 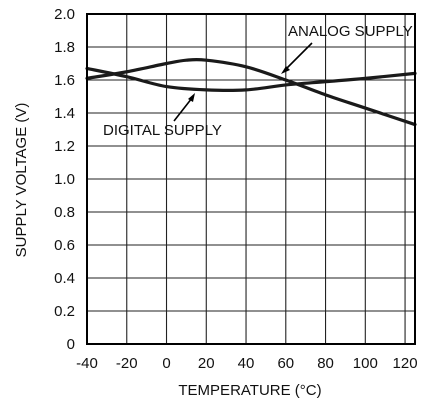 I want to click on x-tick-label: 40, so click(x=246, y=363).